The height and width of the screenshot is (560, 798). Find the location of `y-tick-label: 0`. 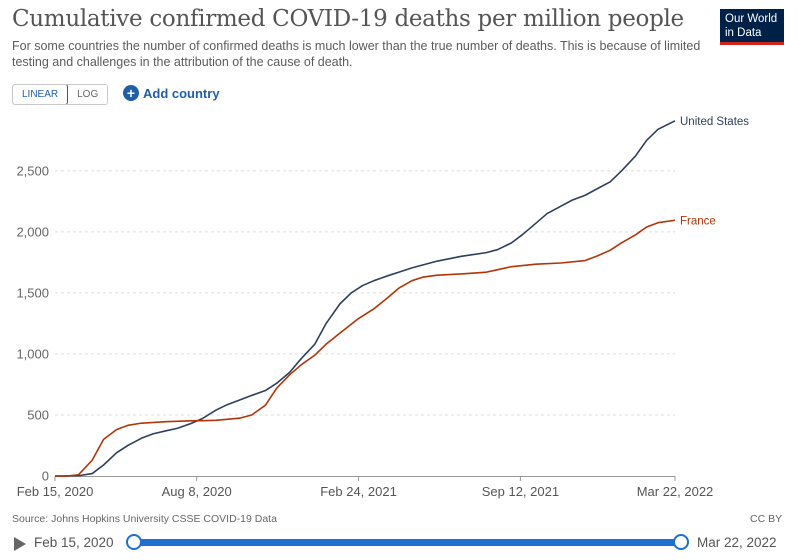

y-tick-label: 0 is located at coordinates (45, 476).